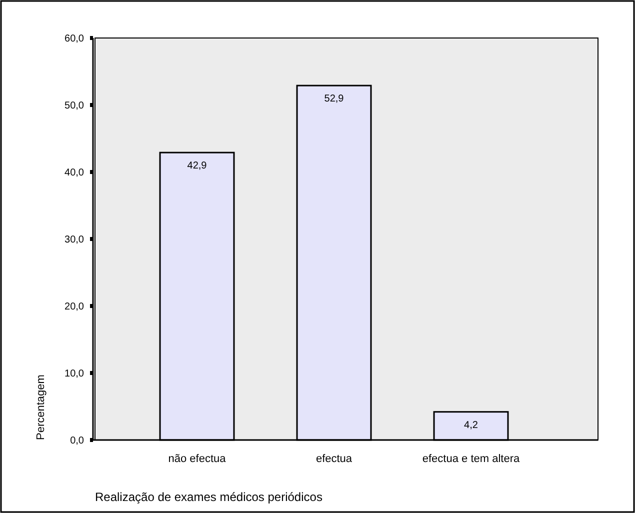 The width and height of the screenshot is (635, 513). Describe the element at coordinates (74, 307) in the screenshot. I see `y-tick-label: 20,0` at that location.